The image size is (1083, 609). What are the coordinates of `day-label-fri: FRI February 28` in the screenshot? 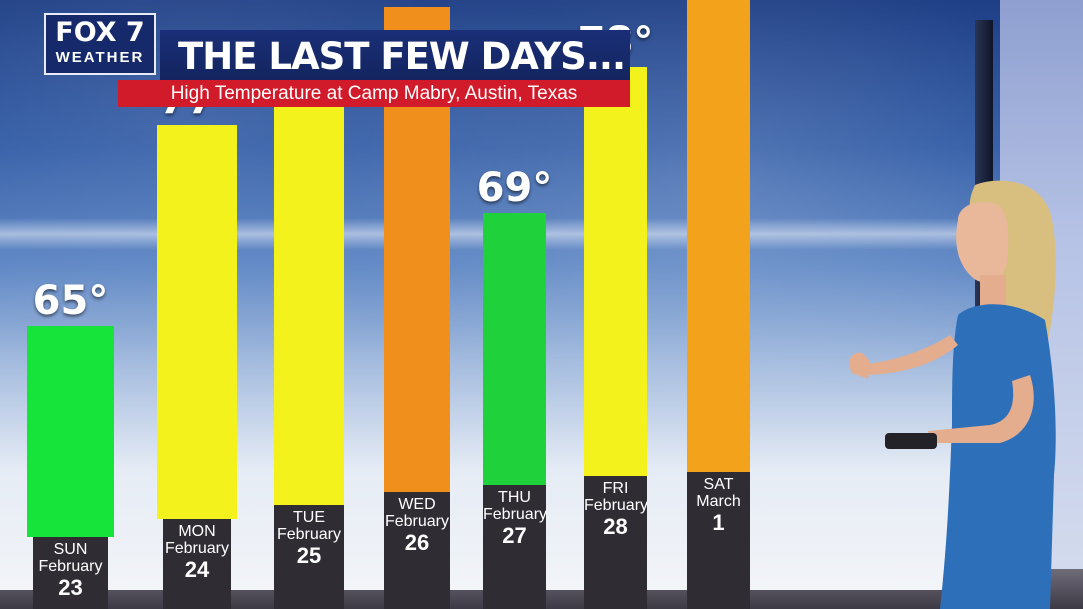 It's located at (616, 542).